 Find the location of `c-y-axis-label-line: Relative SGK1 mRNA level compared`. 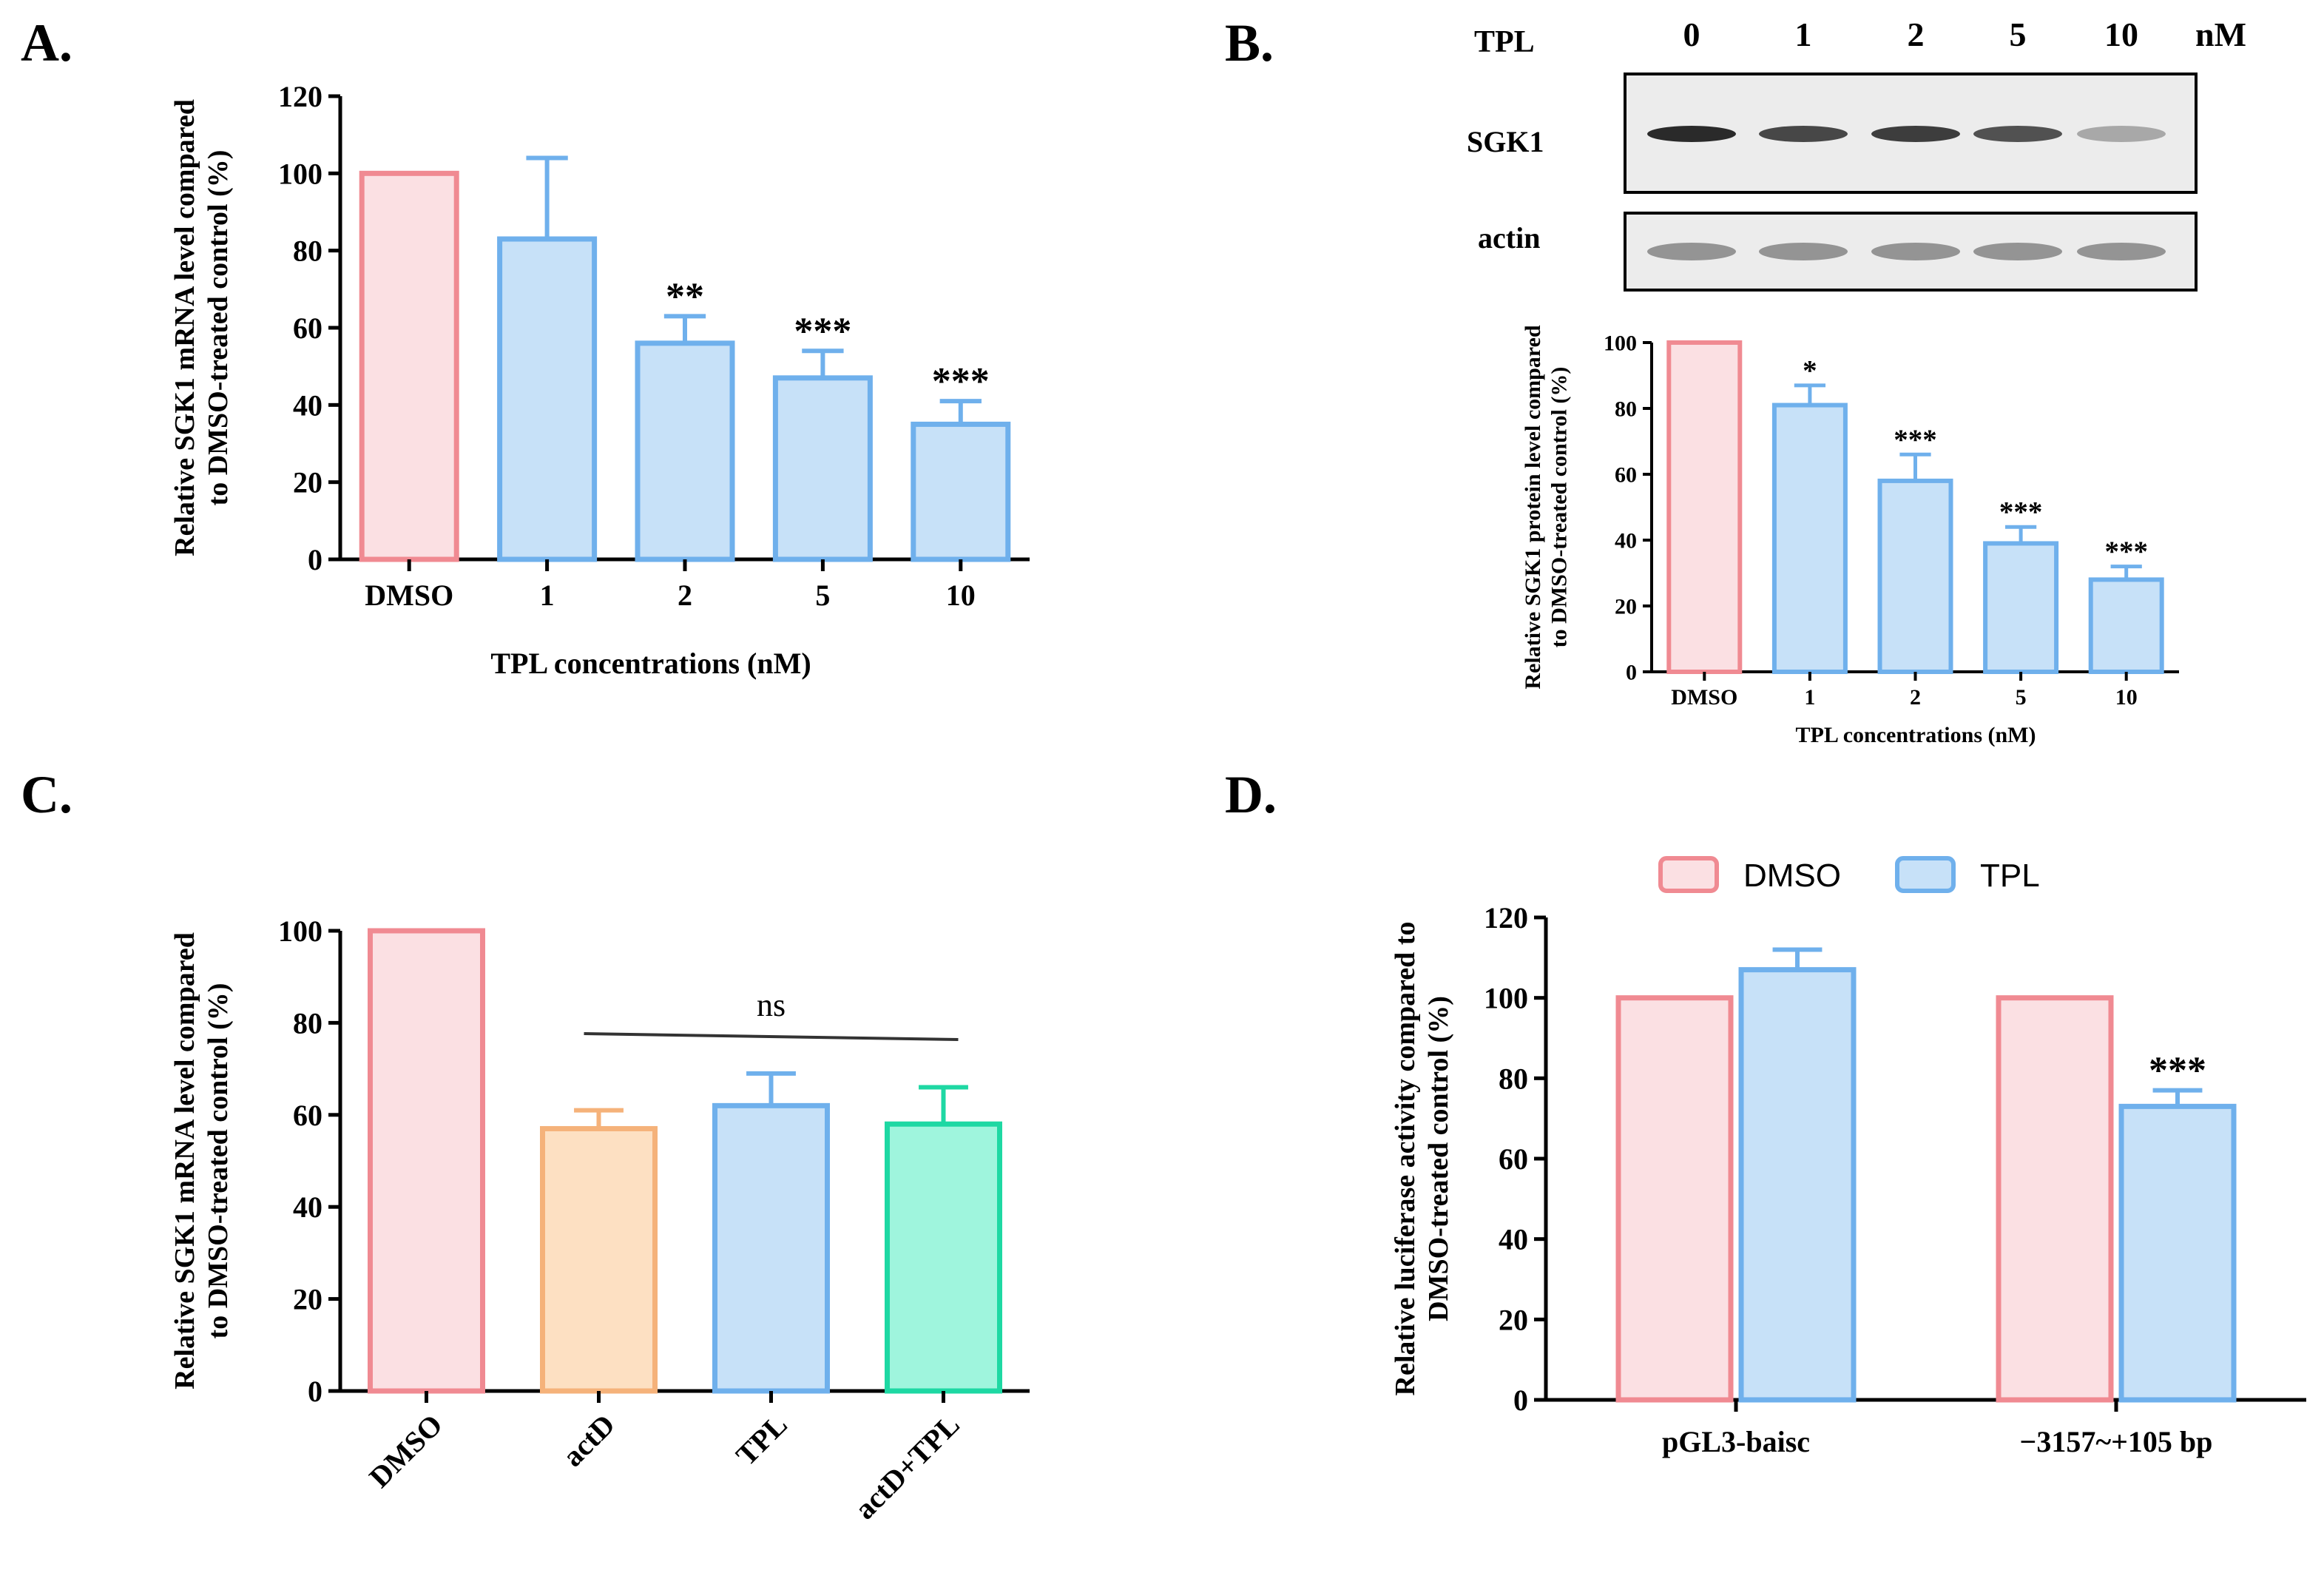

c-y-axis-label-line: Relative SGK1 mRNA level compared is located at coordinates (184, 1161).